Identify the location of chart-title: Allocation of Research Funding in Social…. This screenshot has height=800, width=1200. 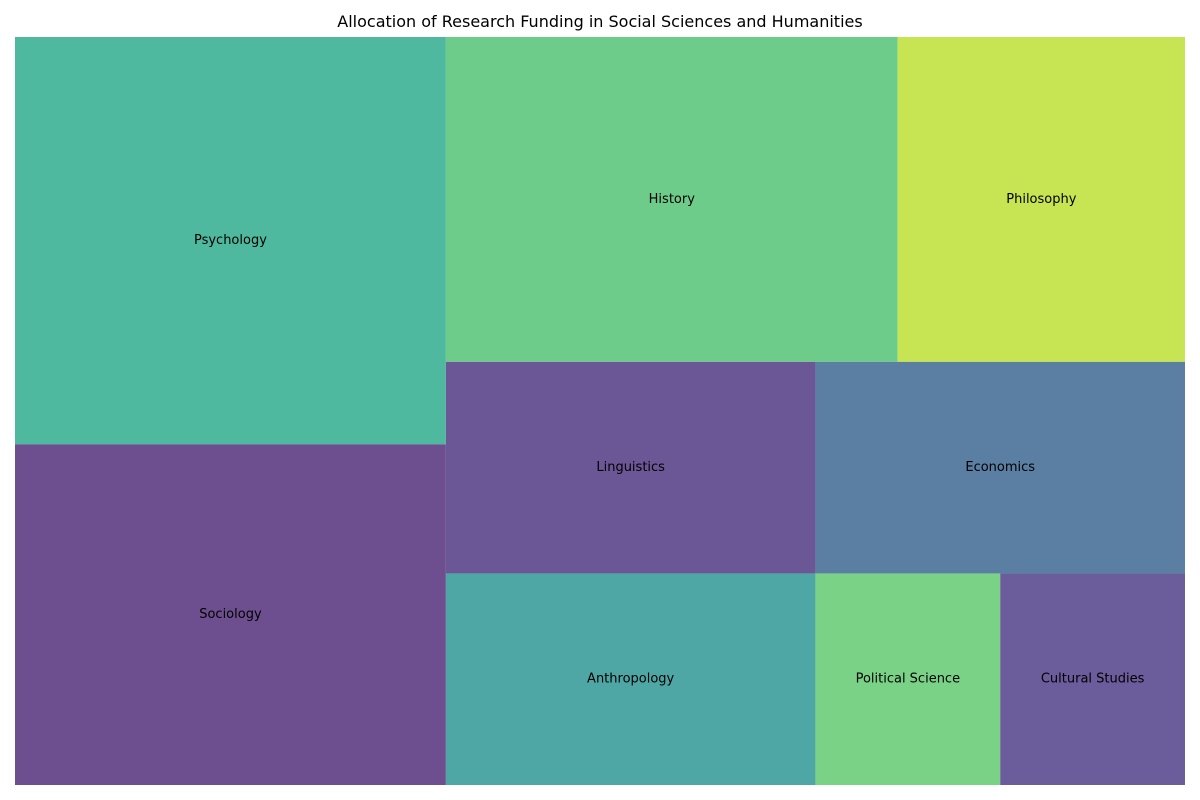
(600, 21).